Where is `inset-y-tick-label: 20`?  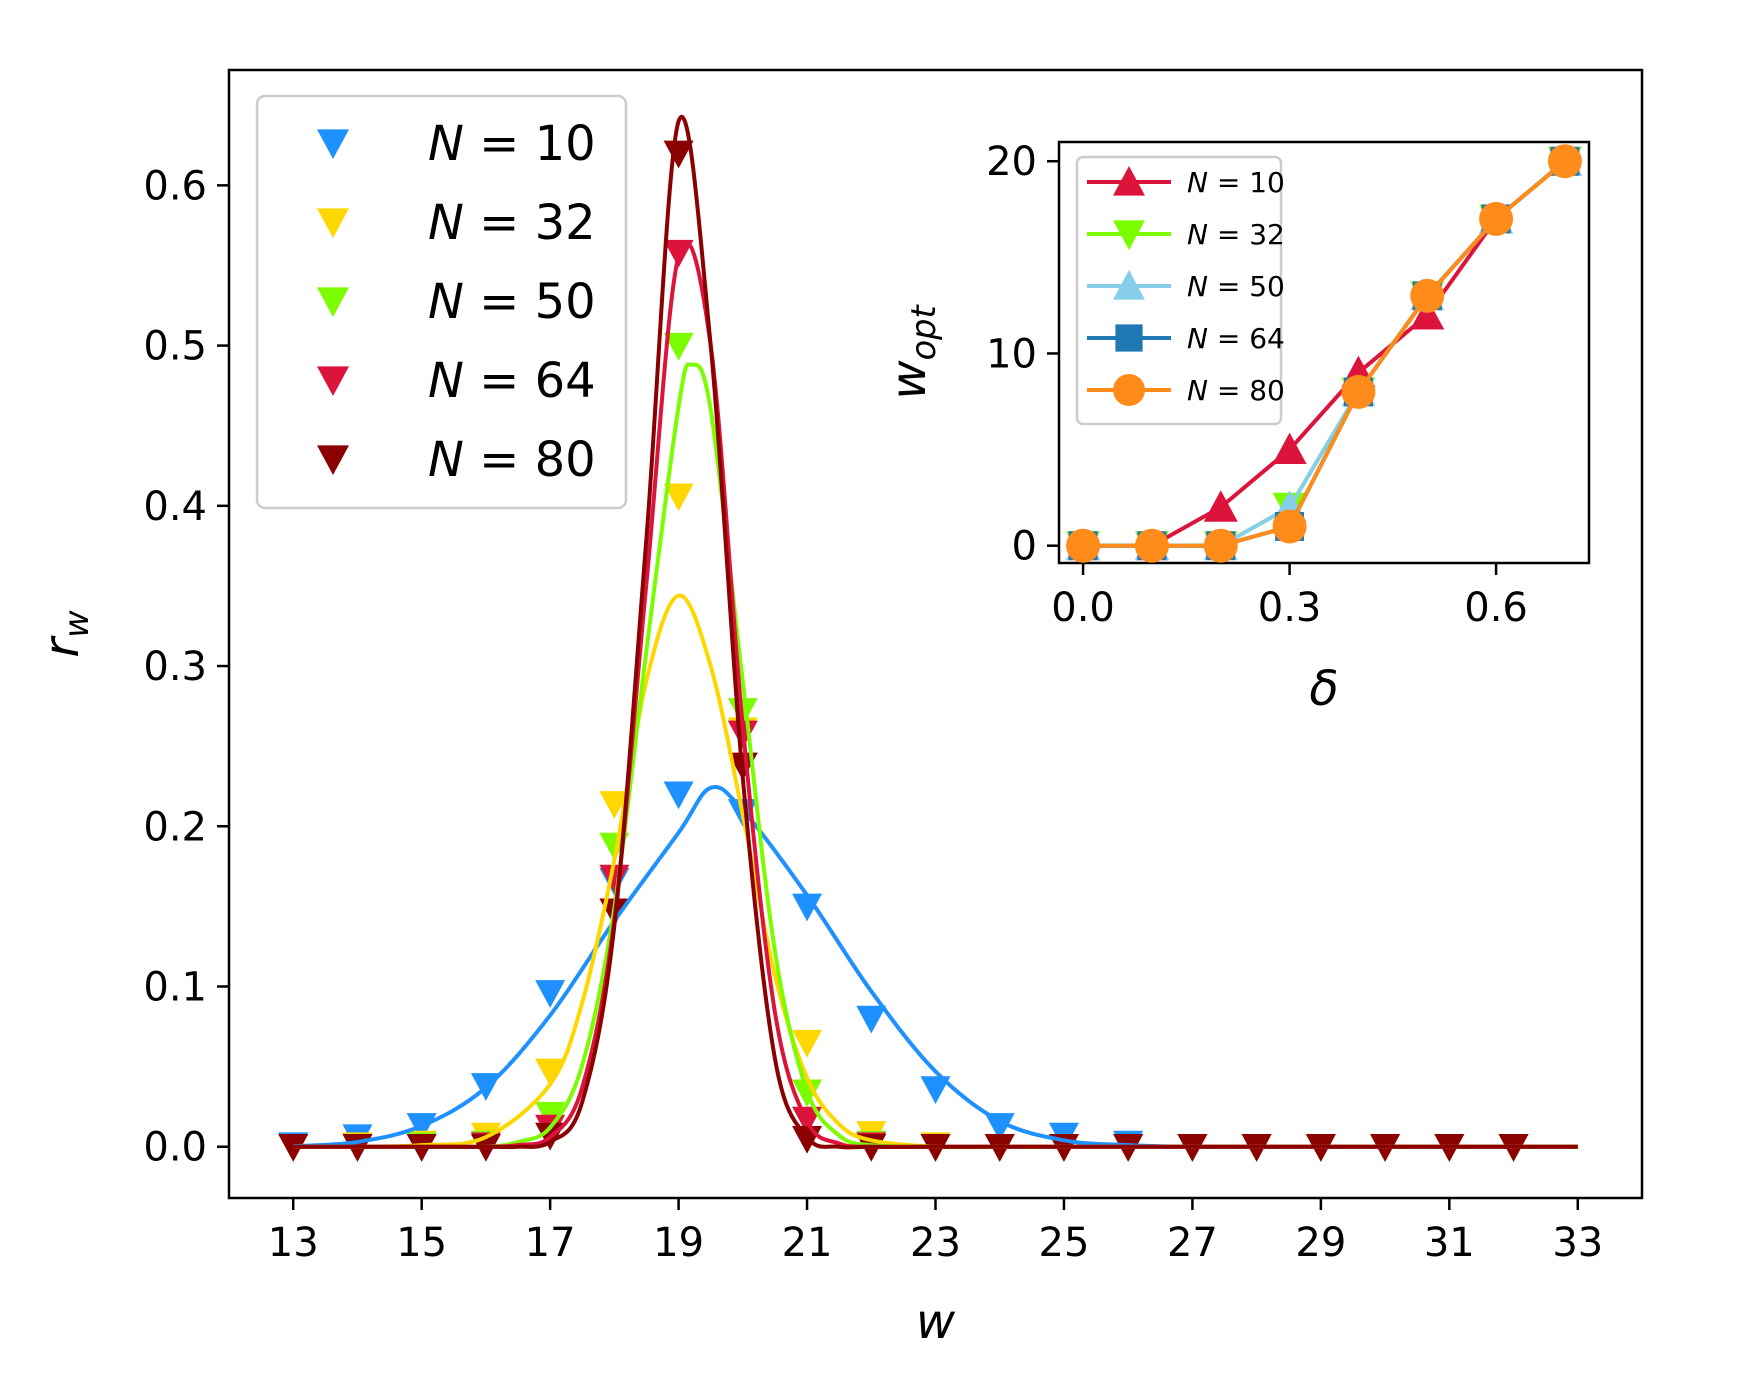
inset-y-tick-label: 20 is located at coordinates (1011, 162).